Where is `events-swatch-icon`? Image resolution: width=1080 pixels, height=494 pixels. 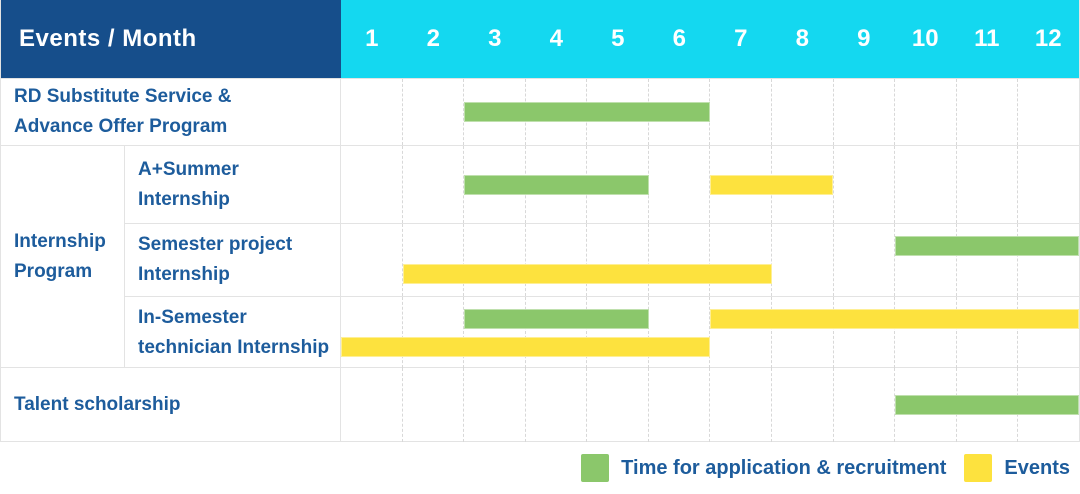 events-swatch-icon is located at coordinates (978, 468).